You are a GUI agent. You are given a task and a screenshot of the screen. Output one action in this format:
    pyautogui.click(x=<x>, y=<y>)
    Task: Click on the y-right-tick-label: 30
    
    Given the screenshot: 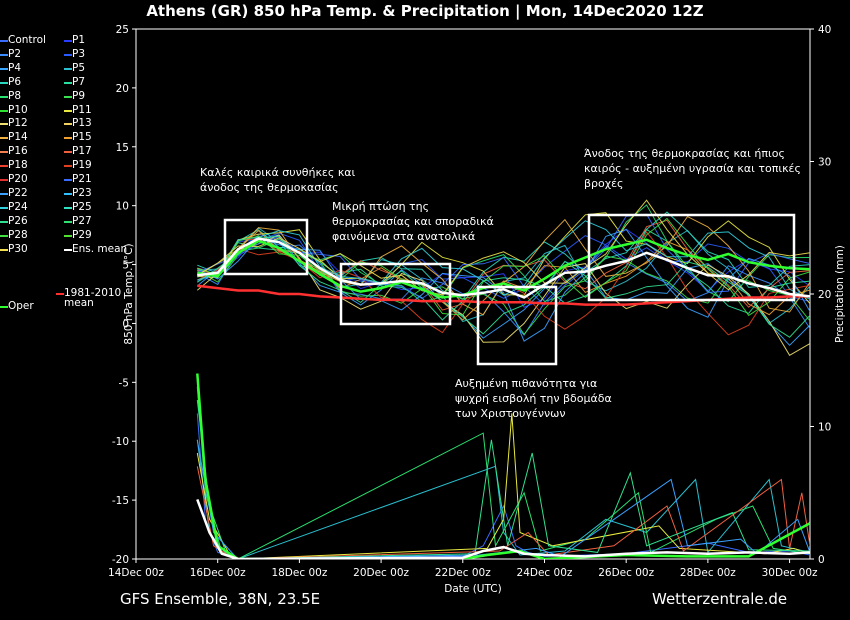 What is the action you would take?
    pyautogui.click(x=824, y=163)
    